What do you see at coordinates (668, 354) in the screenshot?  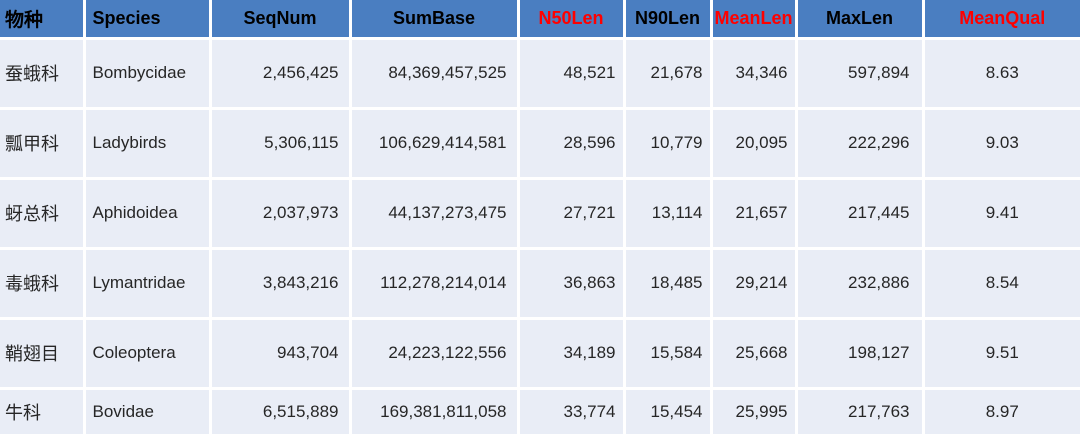 I see `cell-n90len: 15,584` at bounding box center [668, 354].